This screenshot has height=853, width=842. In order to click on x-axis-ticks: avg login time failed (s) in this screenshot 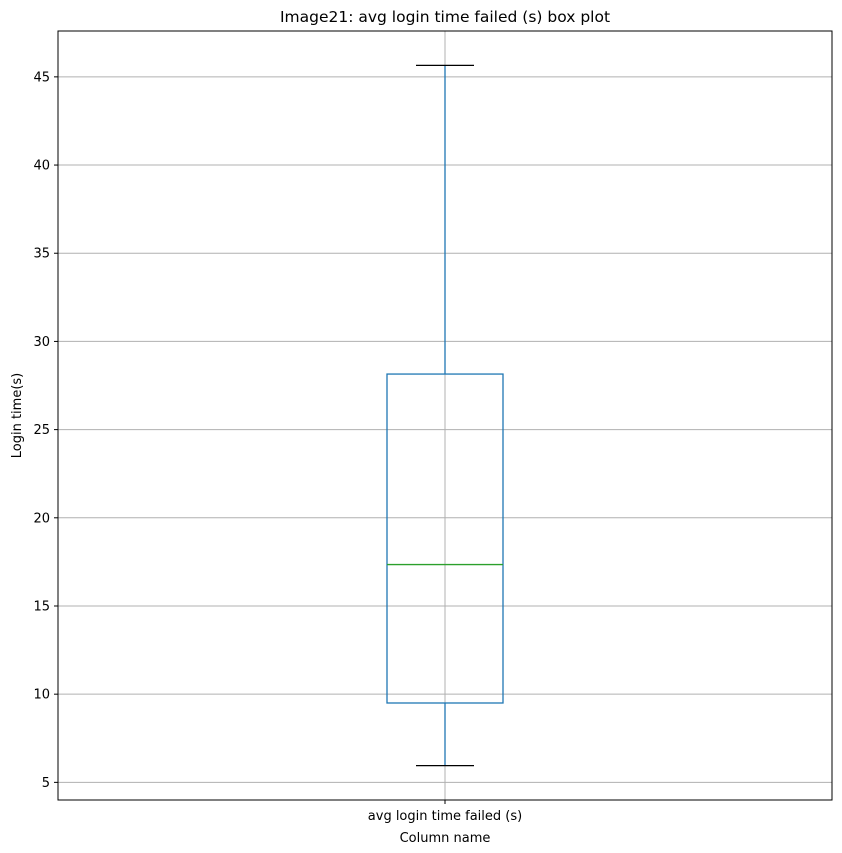, I will do `click(445, 812)`.